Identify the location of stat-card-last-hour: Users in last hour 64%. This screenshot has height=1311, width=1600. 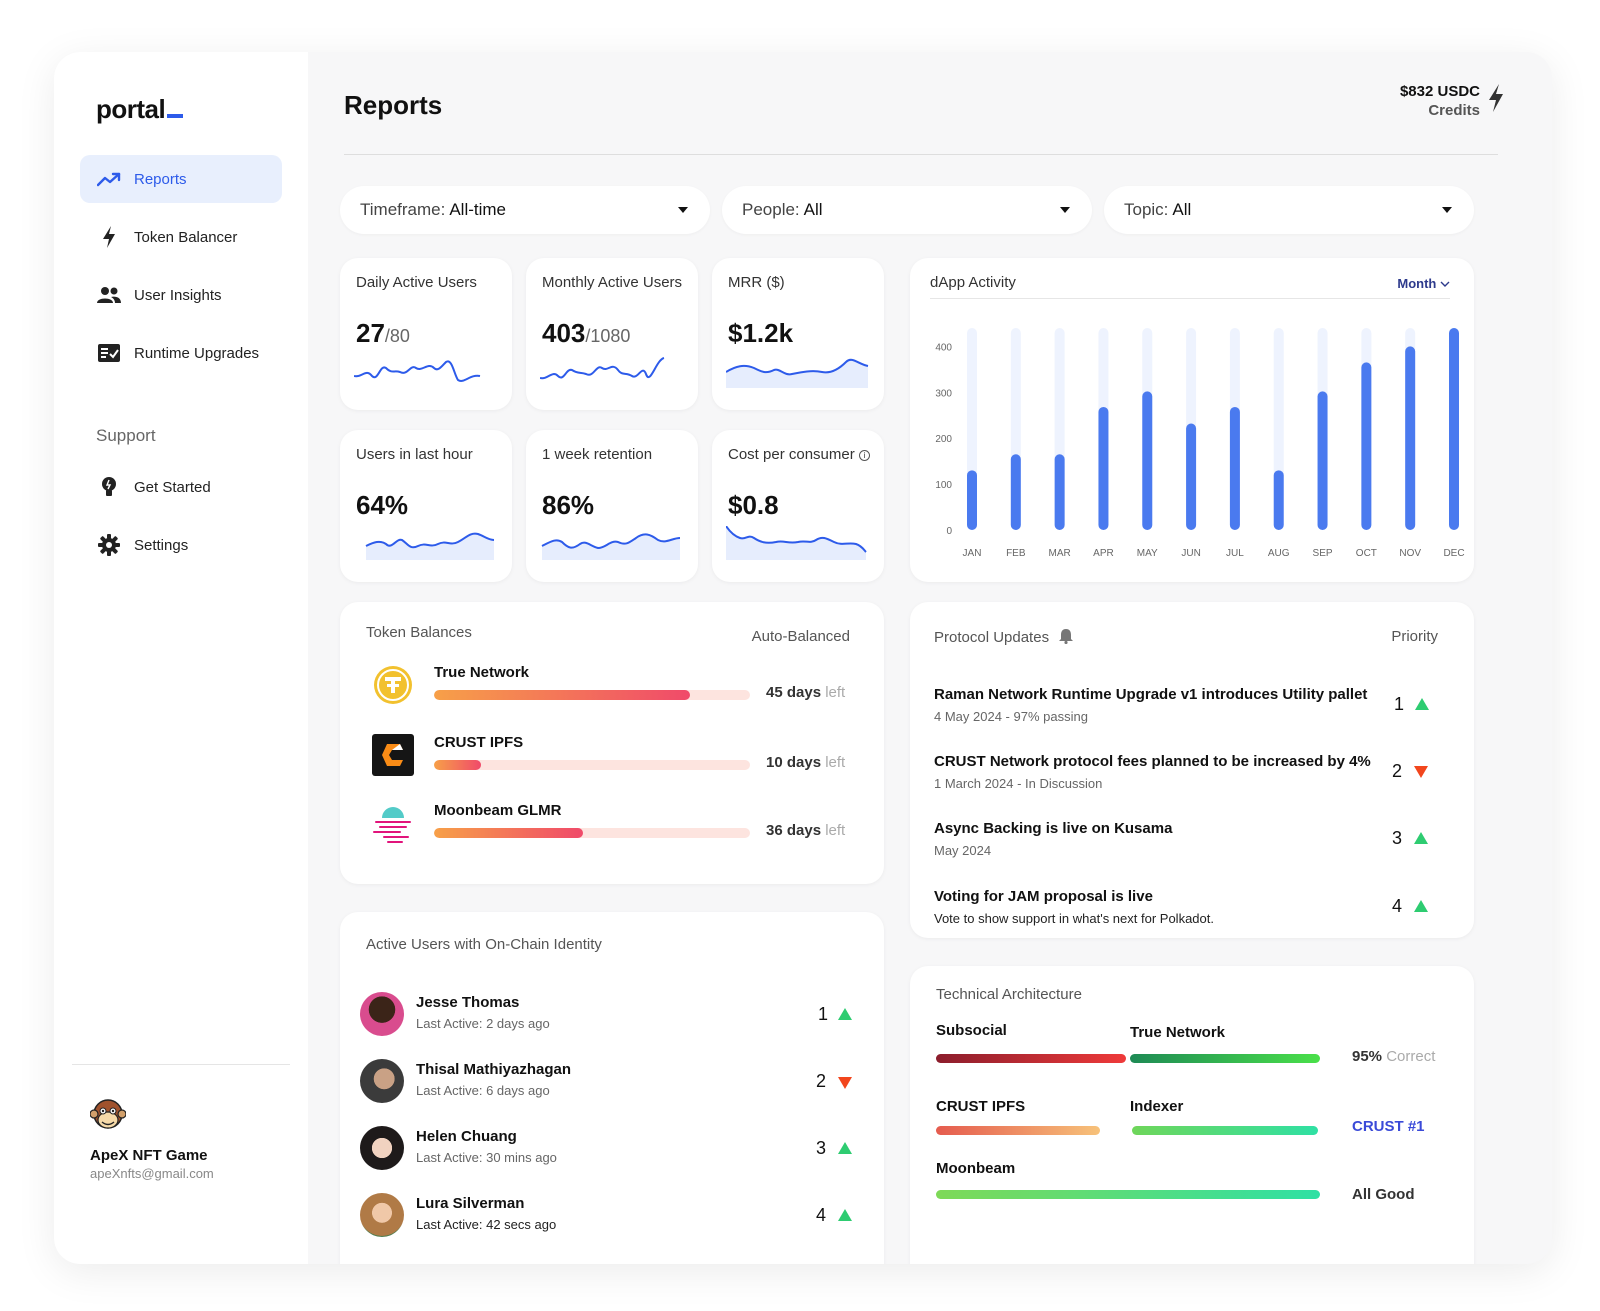
(426, 506).